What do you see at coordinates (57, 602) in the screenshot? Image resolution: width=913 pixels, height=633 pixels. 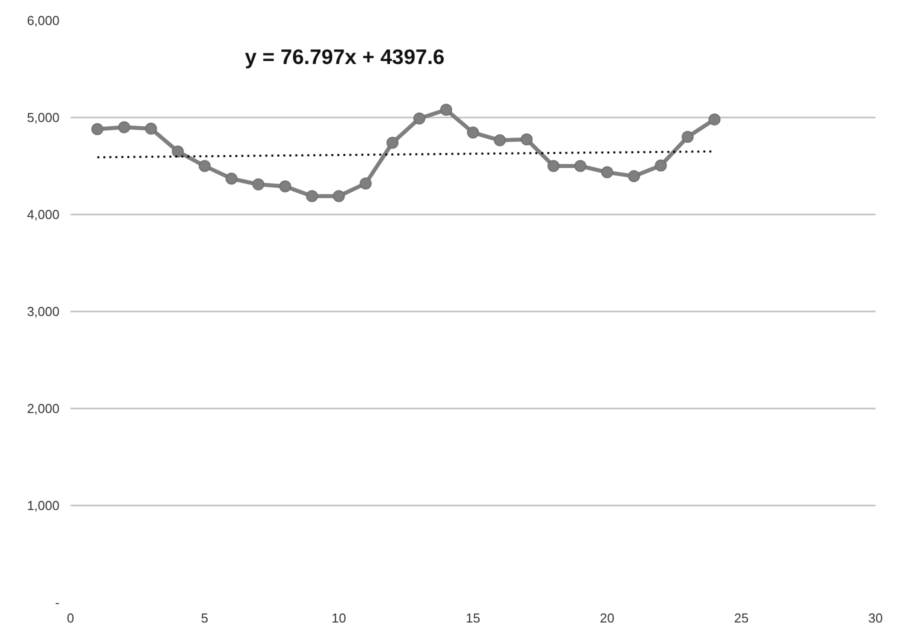 I see `y-tick-label: -` at bounding box center [57, 602].